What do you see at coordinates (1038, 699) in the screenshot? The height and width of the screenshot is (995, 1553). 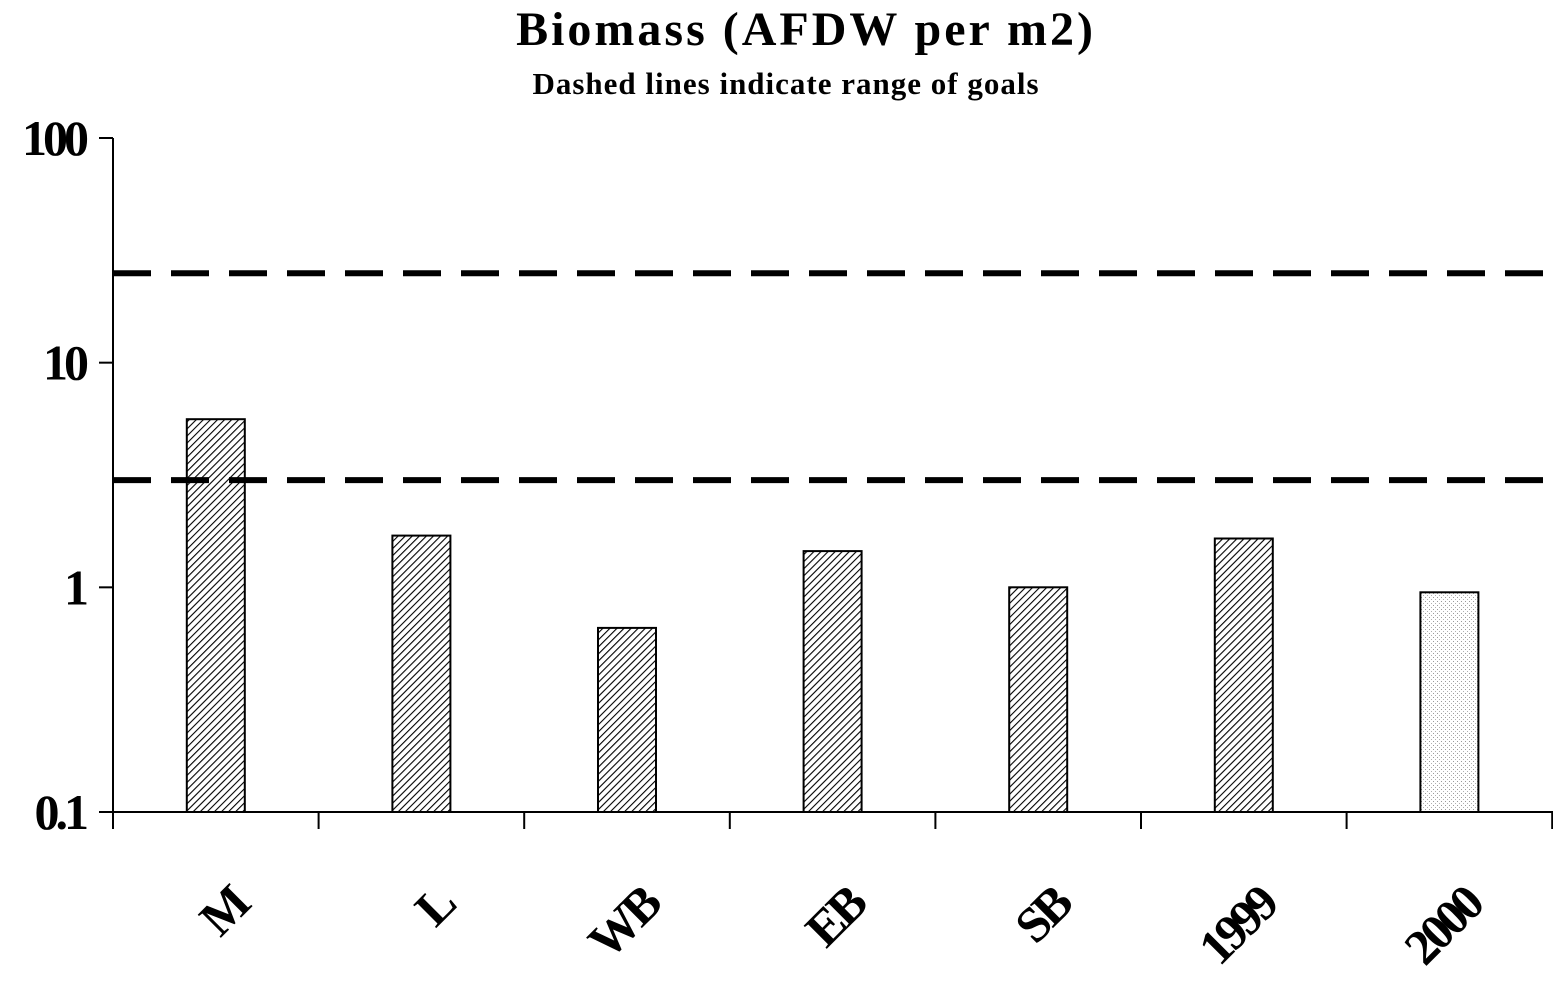 I see `bar-sb` at bounding box center [1038, 699].